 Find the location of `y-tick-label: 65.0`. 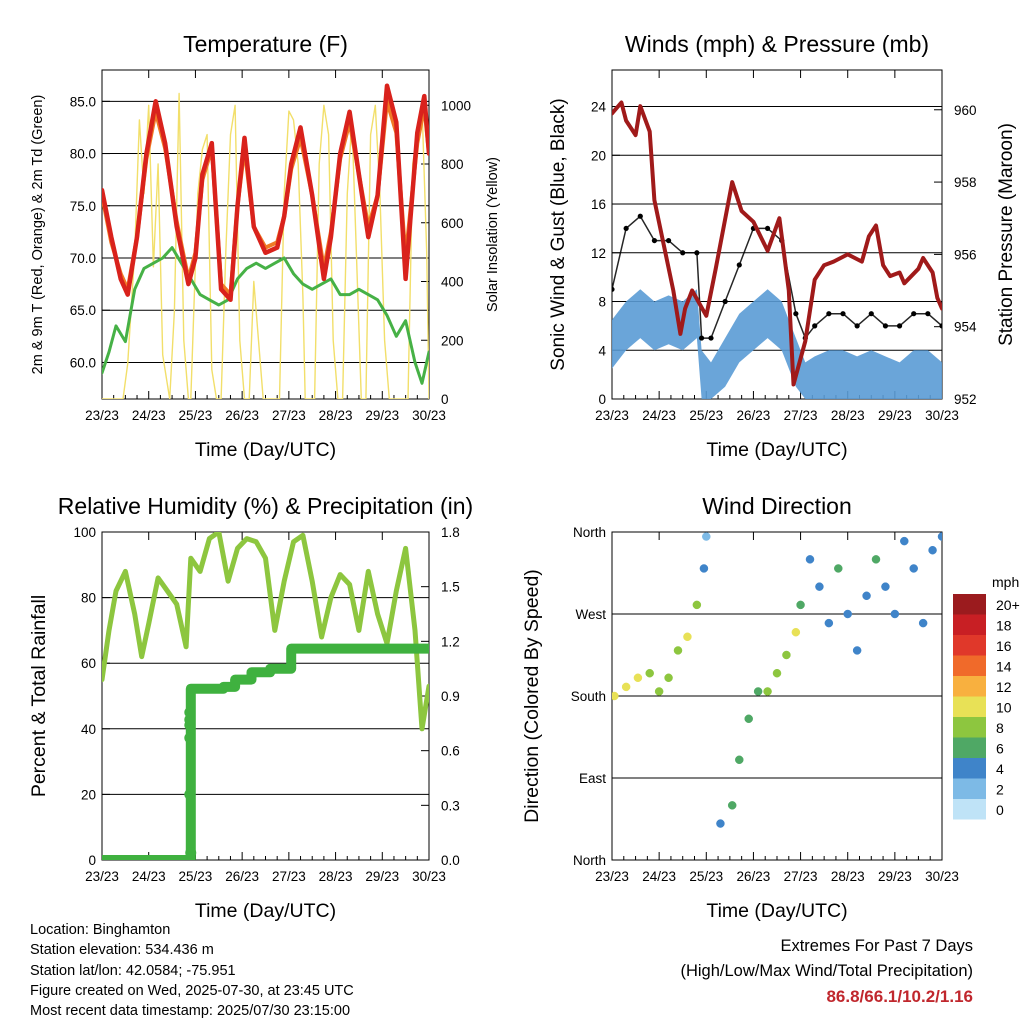

y-tick-label: 65.0 is located at coordinates (83, 310).